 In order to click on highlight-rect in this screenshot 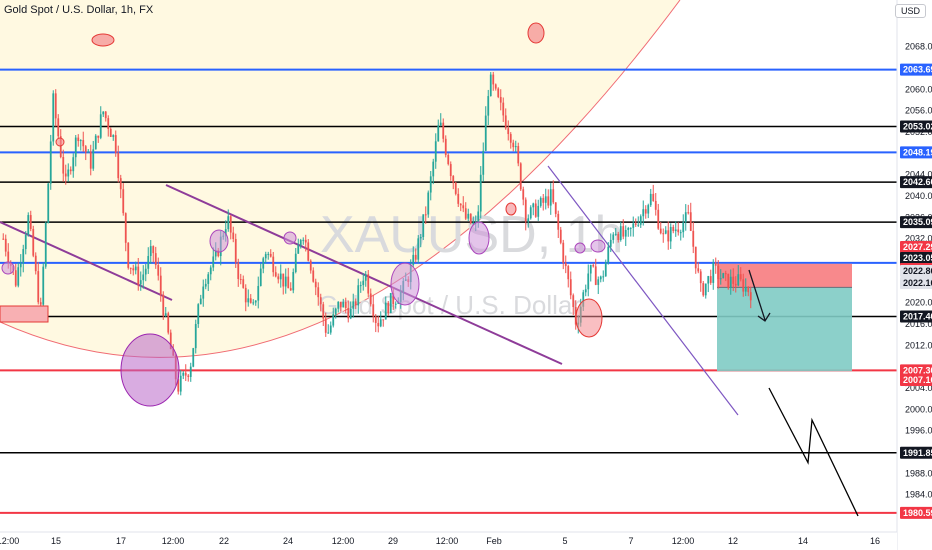, I will do `click(24, 314)`.